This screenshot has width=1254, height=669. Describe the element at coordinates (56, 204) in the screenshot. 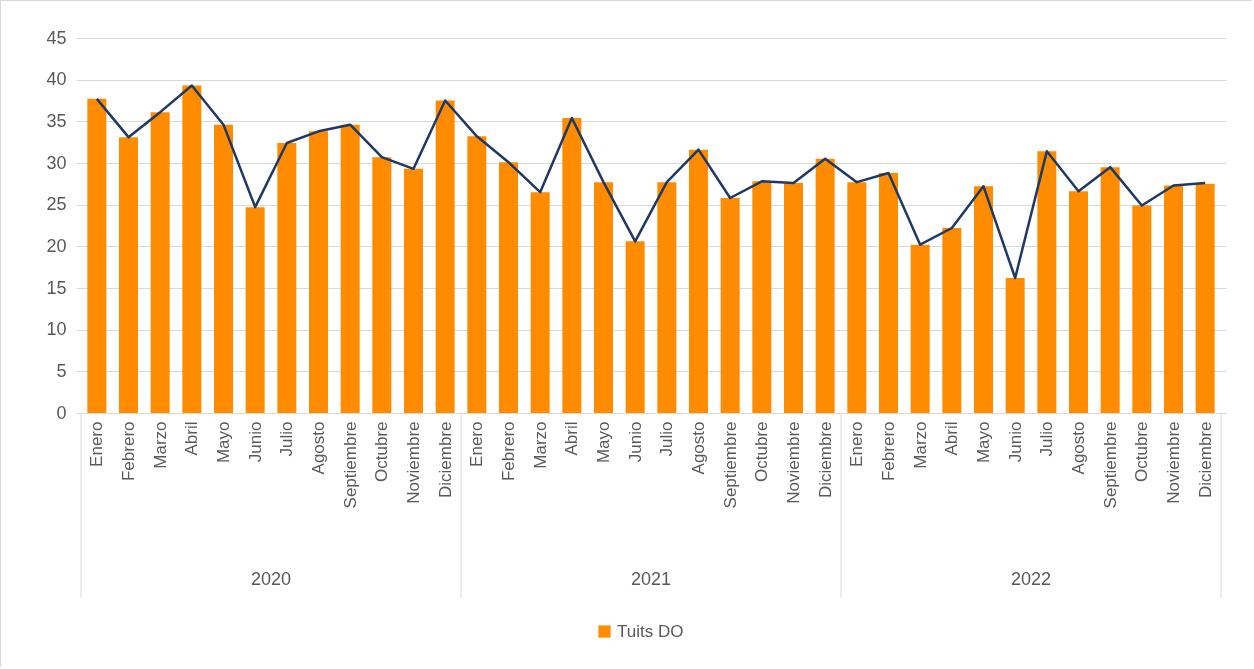

I see `y-tick-label: 25` at that location.